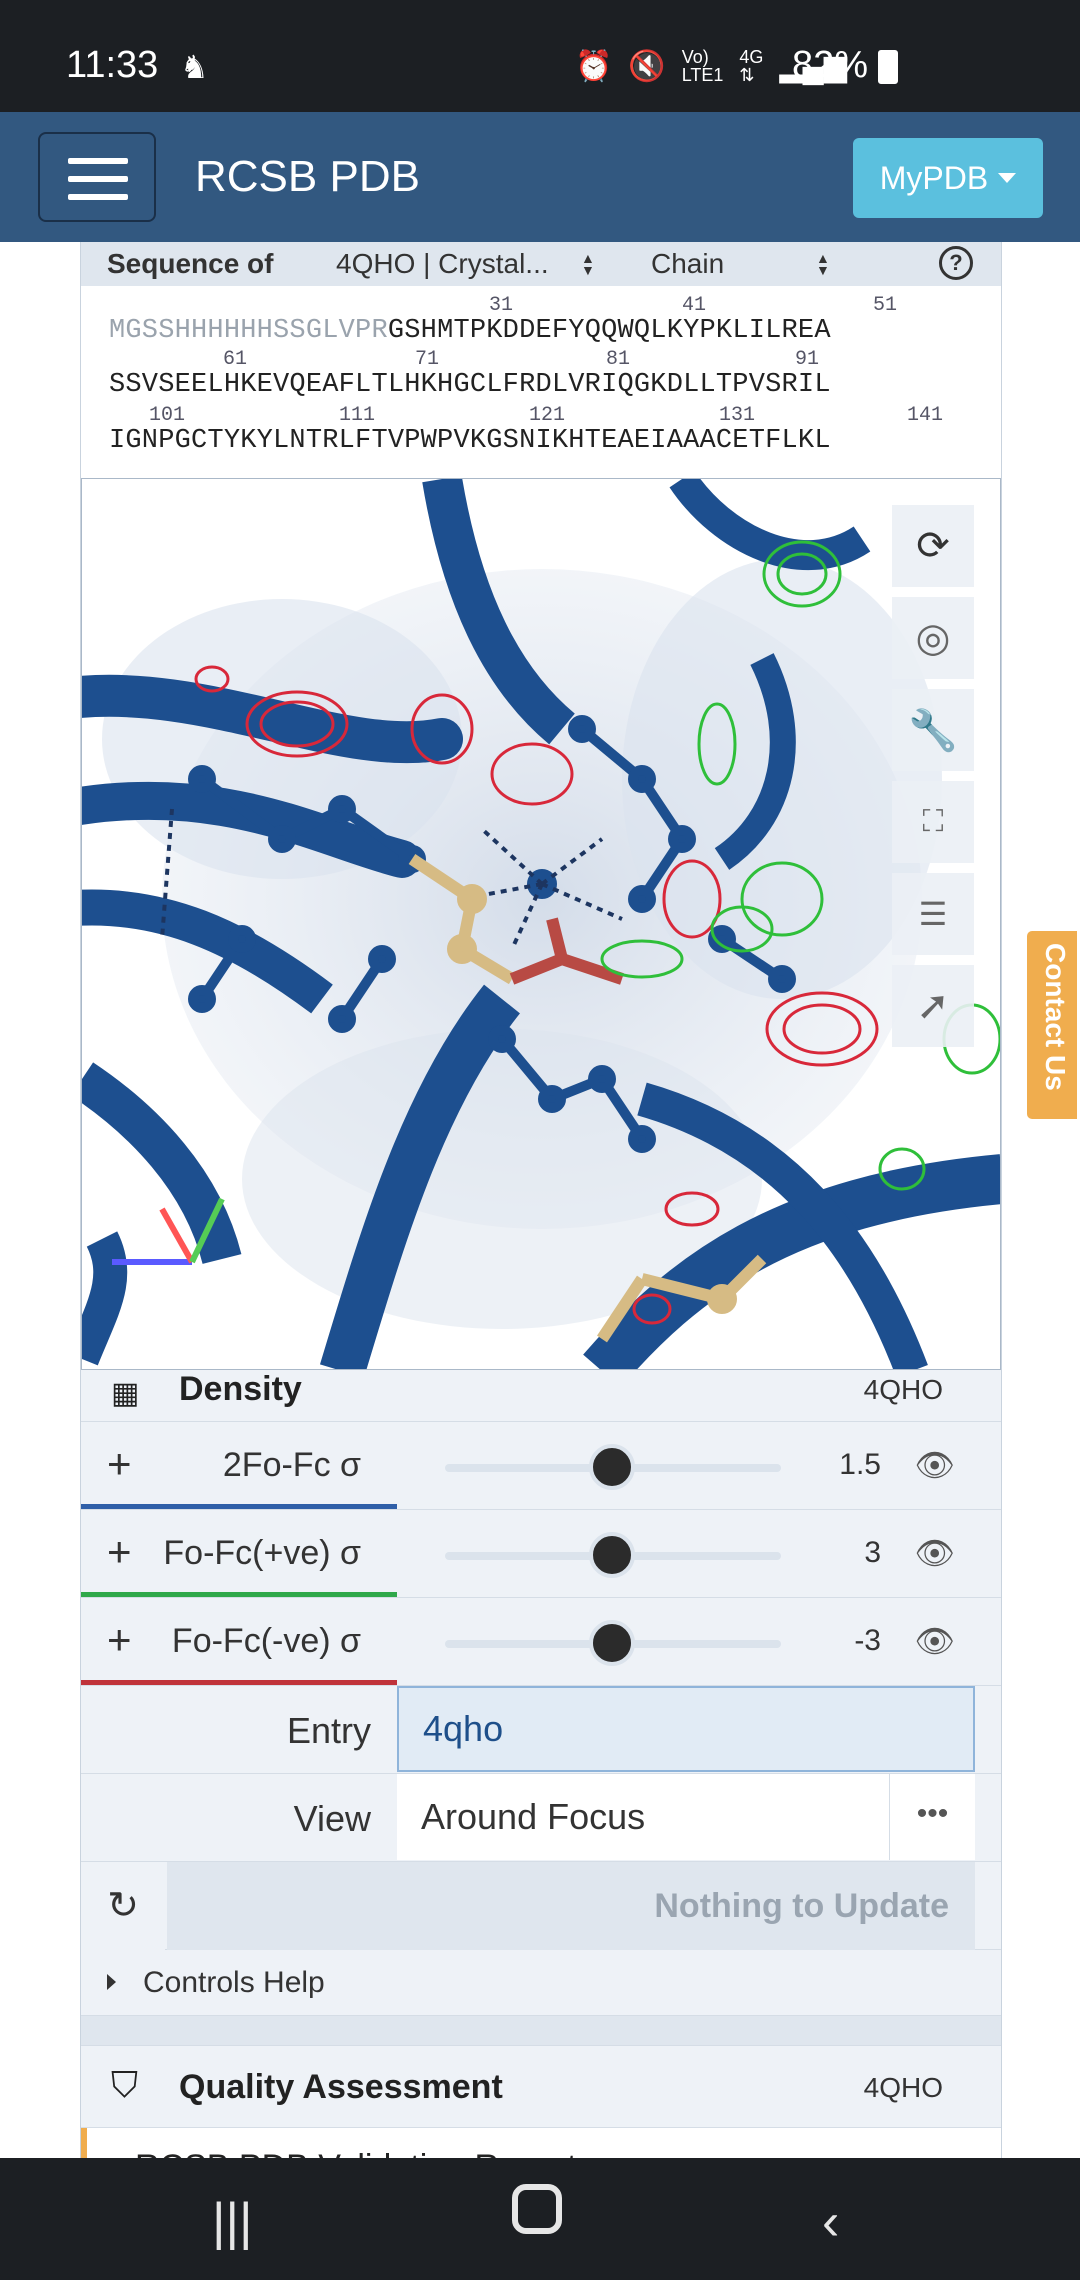  What do you see at coordinates (112, 65) in the screenshot?
I see `status-time: 11:33` at bounding box center [112, 65].